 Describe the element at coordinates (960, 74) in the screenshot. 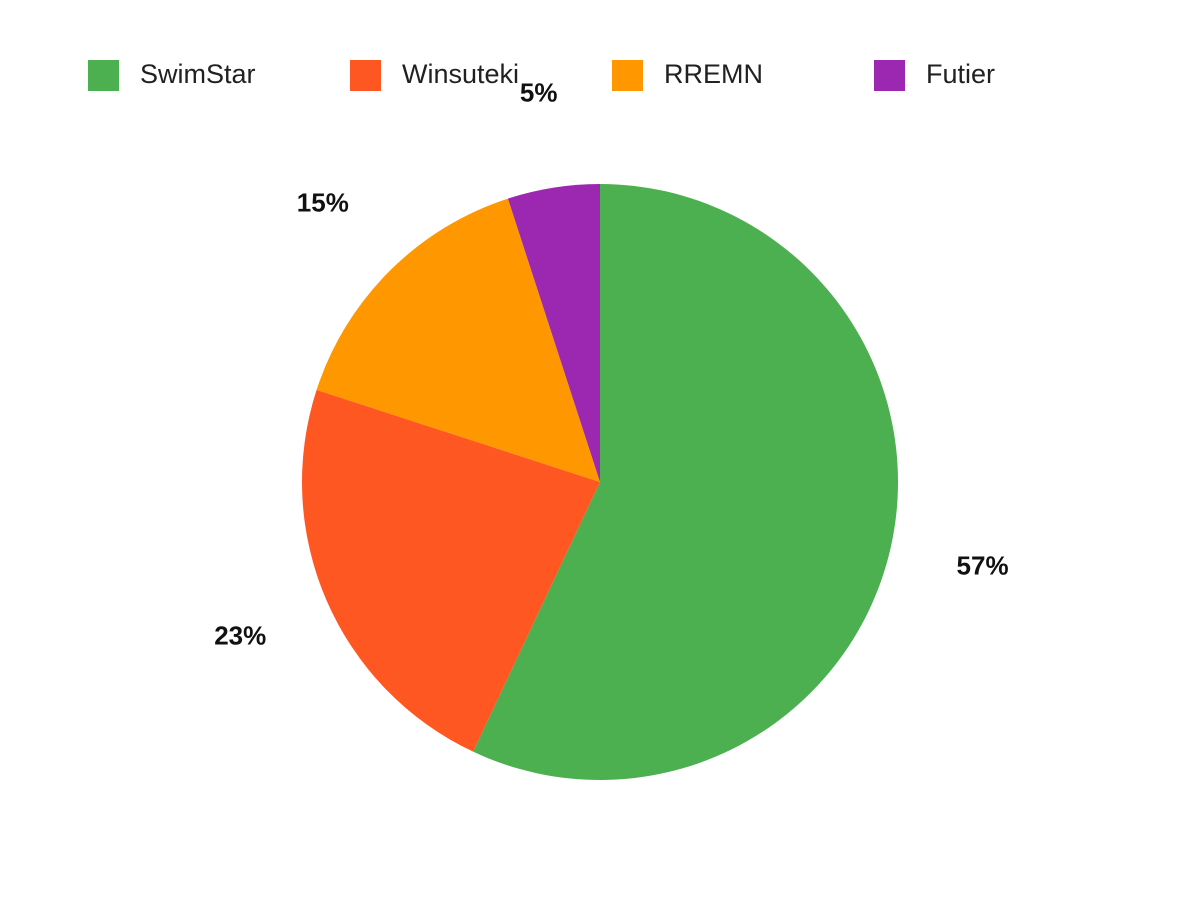

I see `legend-label: Futier` at that location.